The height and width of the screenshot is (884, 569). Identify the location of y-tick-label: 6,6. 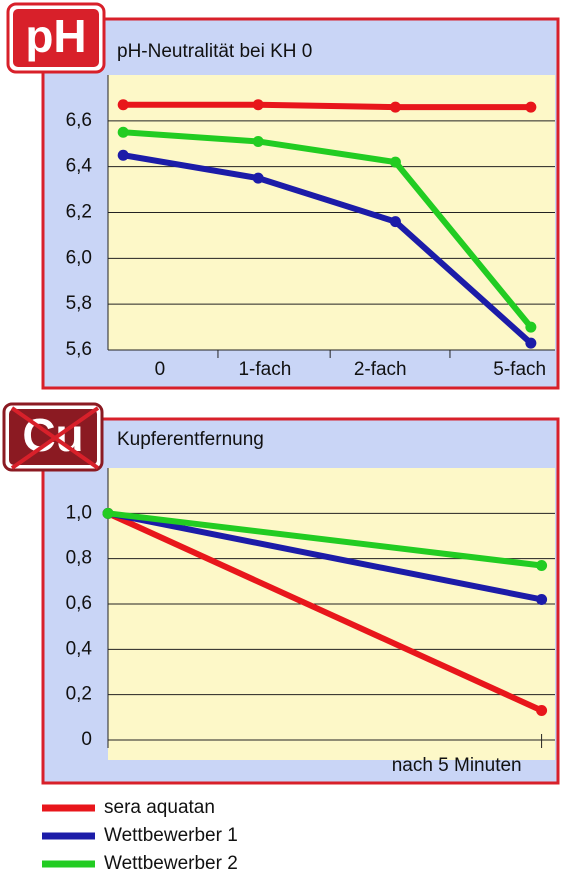
(79, 120).